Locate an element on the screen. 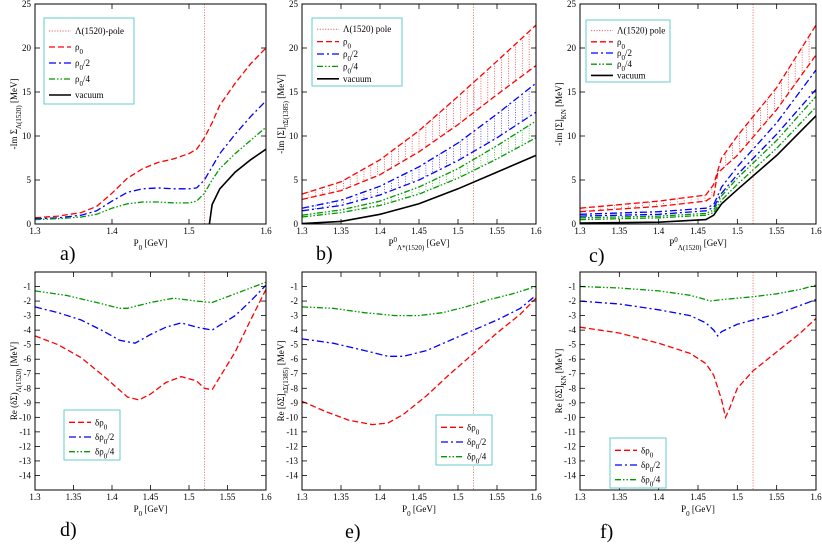  panel-label-c: c) is located at coordinates (597, 256).